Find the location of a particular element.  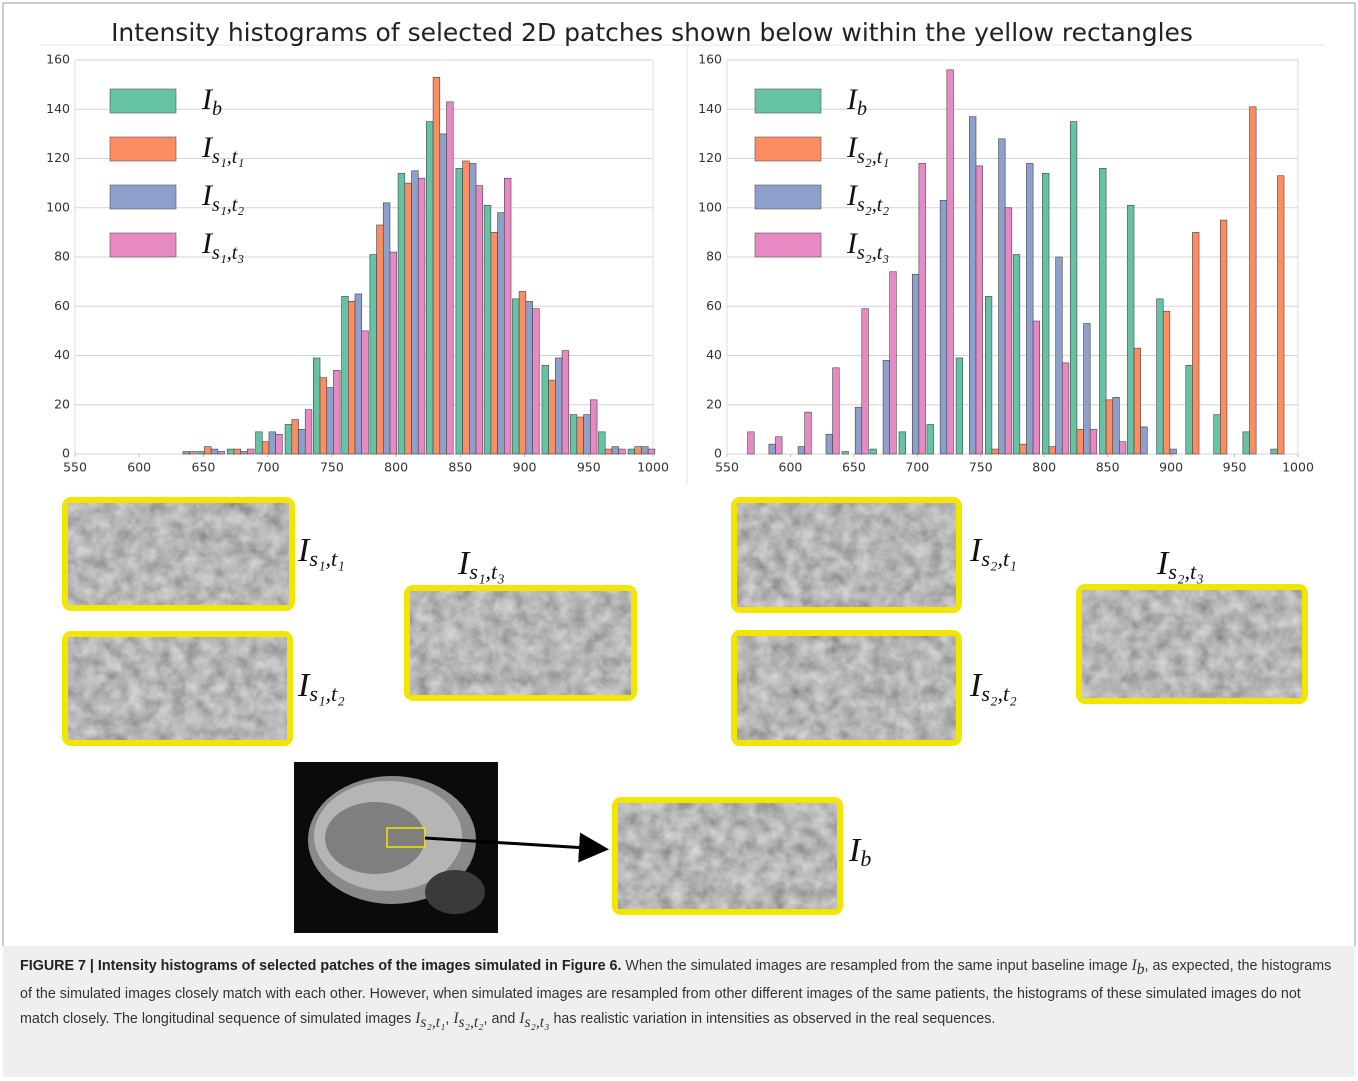

legend-subscript: s₁,t₁ is located at coordinates (228, 157).